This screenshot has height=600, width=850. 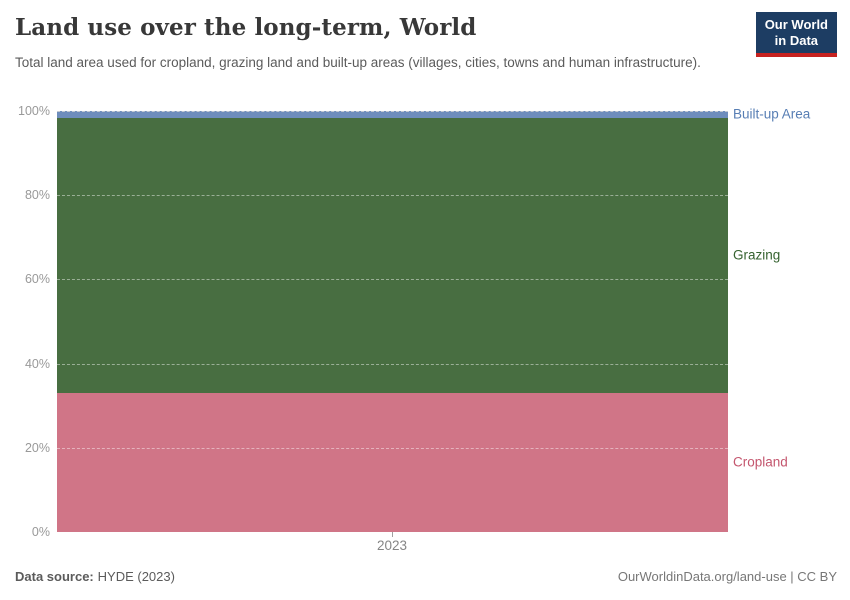 I want to click on owid-logo: Our World in Data, so click(x=796, y=34).